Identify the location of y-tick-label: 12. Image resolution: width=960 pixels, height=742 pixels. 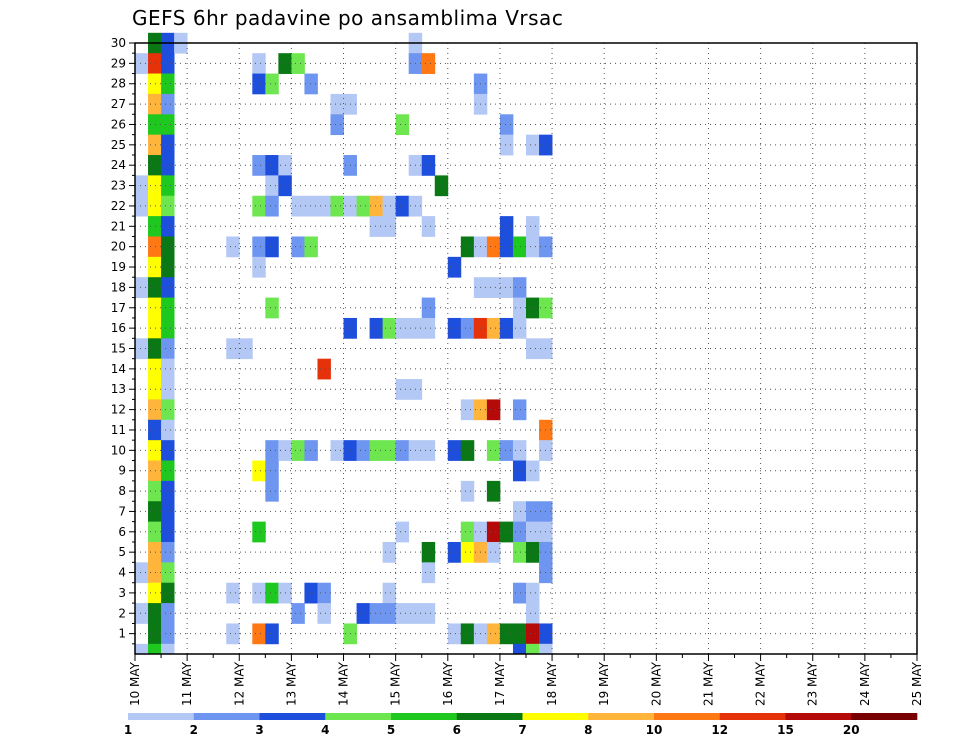
(118, 410).